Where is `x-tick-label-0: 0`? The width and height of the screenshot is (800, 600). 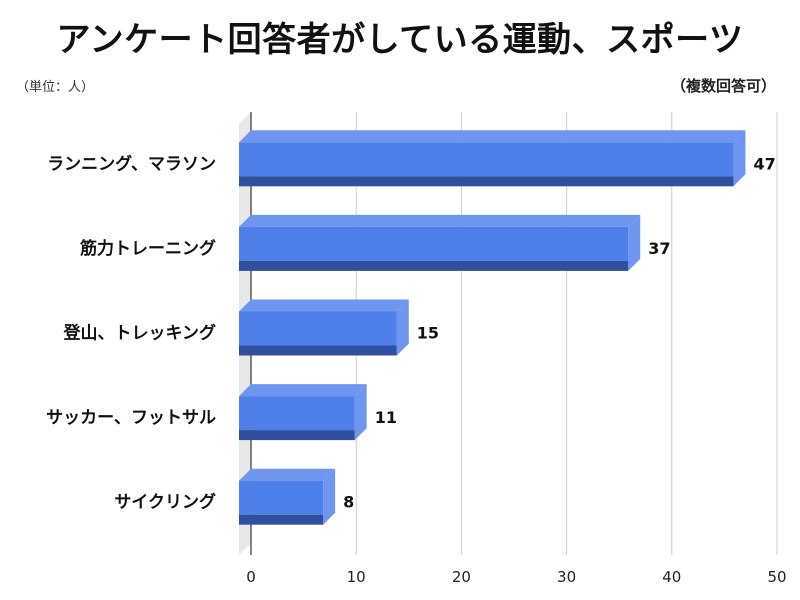
x-tick-label-0: 0 is located at coordinates (251, 577).